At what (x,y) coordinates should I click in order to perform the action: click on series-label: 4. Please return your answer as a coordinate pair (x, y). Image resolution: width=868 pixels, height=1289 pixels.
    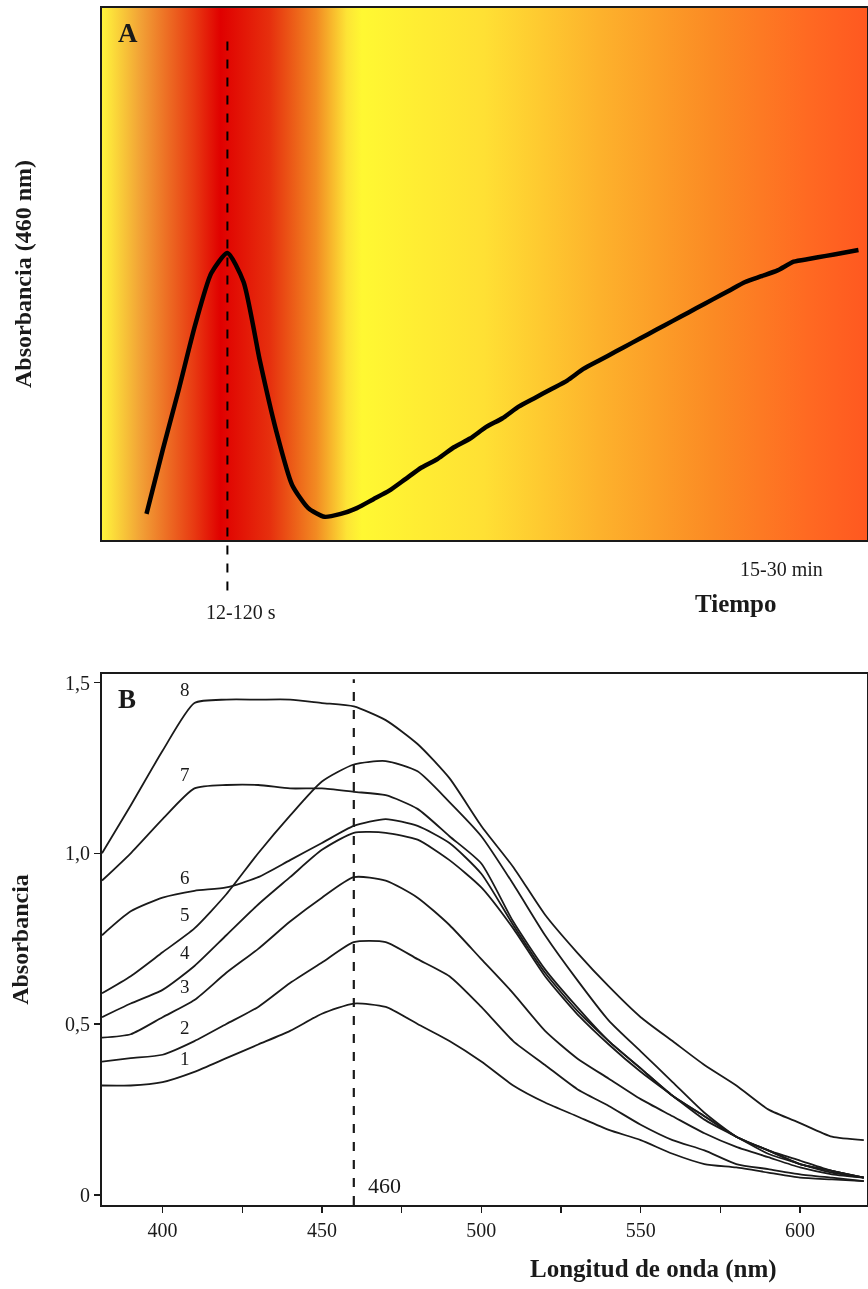
    Looking at the image, I should click on (185, 952).